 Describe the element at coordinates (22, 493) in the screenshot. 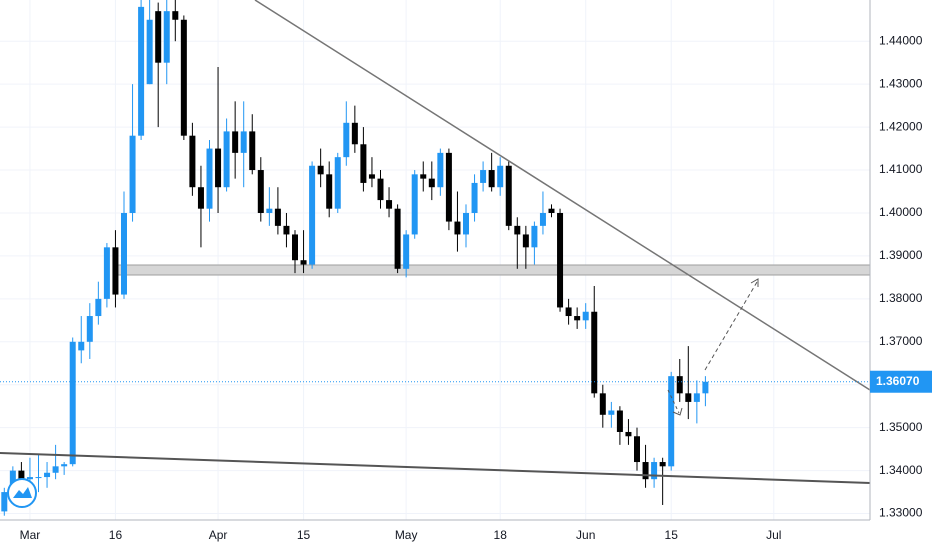

I see `logo` at that location.